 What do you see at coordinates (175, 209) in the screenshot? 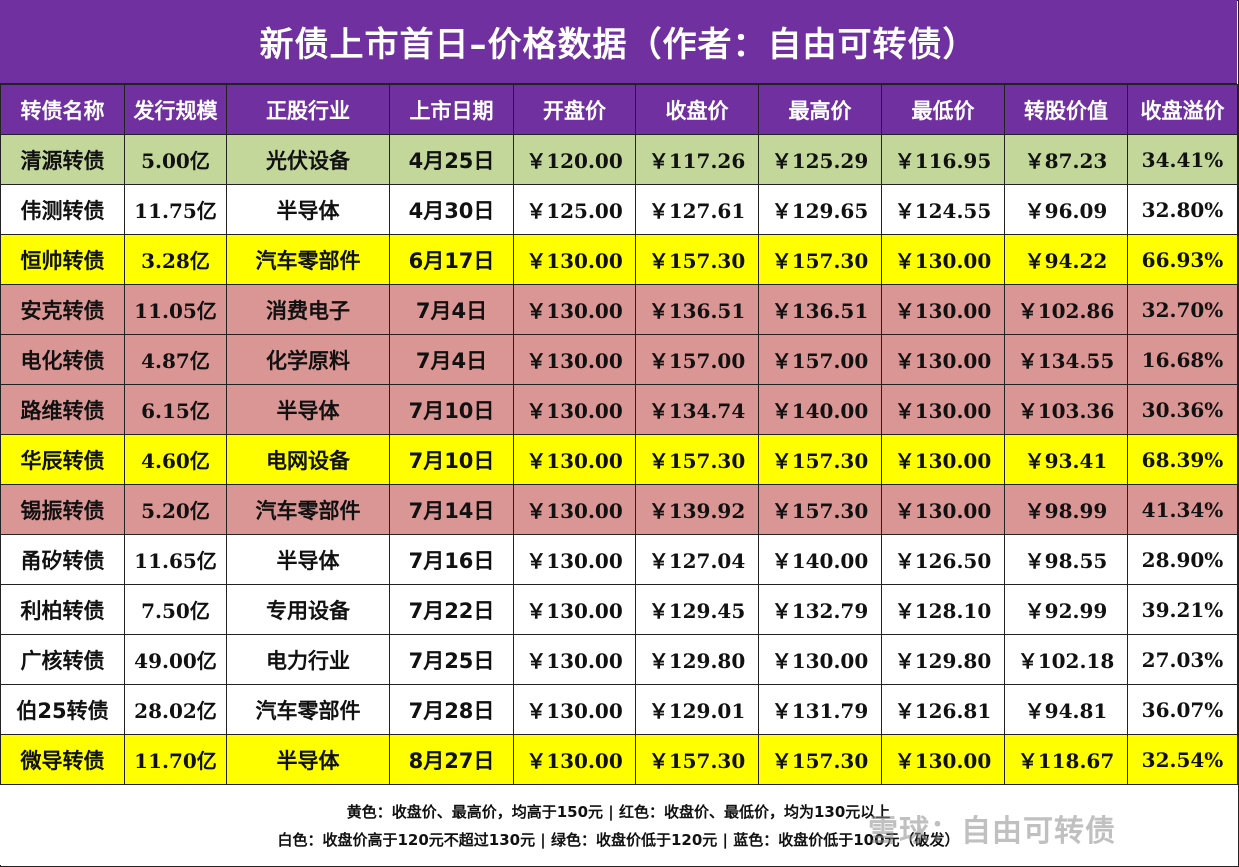
I see `issue-size-cell: 11.75亿` at bounding box center [175, 209].